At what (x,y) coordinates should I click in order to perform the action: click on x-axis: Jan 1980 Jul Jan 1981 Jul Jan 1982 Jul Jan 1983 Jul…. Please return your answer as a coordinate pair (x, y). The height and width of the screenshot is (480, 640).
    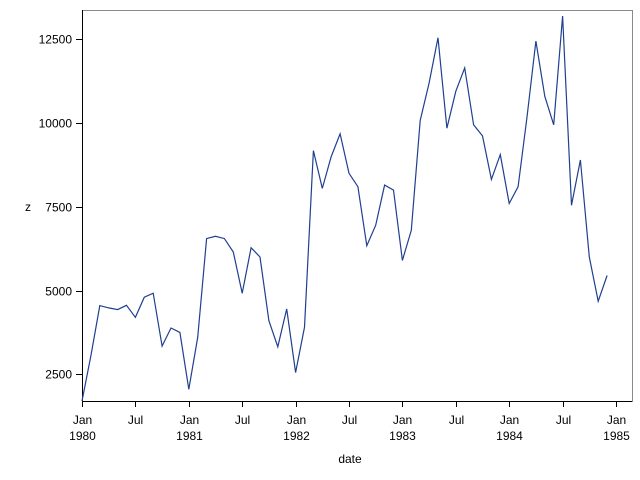
    Looking at the image, I should click on (350, 422).